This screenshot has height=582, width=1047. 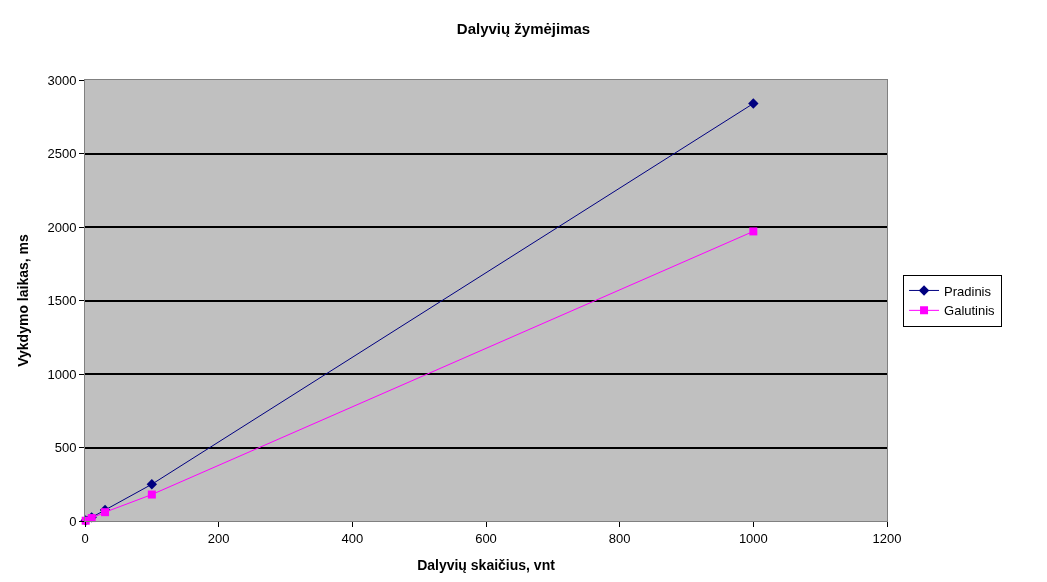 What do you see at coordinates (62, 154) in the screenshot?
I see `y-tick-label: 2500` at bounding box center [62, 154].